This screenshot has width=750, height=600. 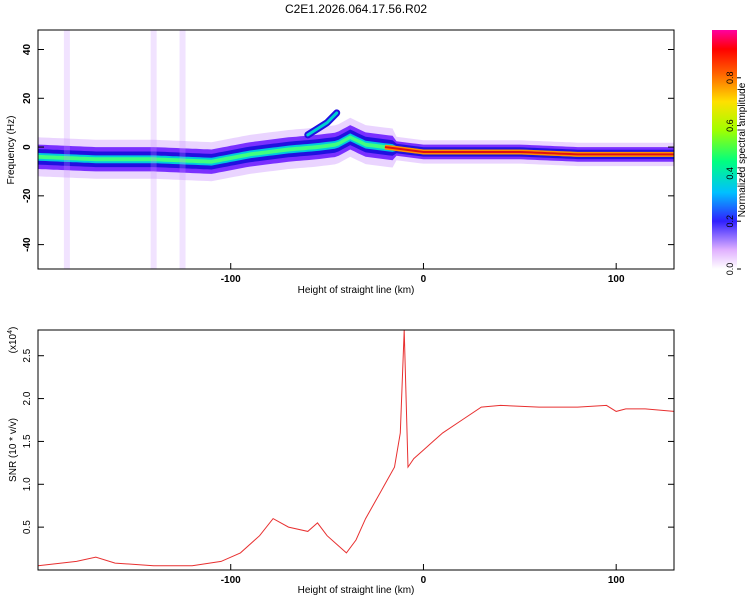 What do you see at coordinates (730, 173) in the screenshot?
I see `colorbar-tick-label-2: 0.4` at bounding box center [730, 173].